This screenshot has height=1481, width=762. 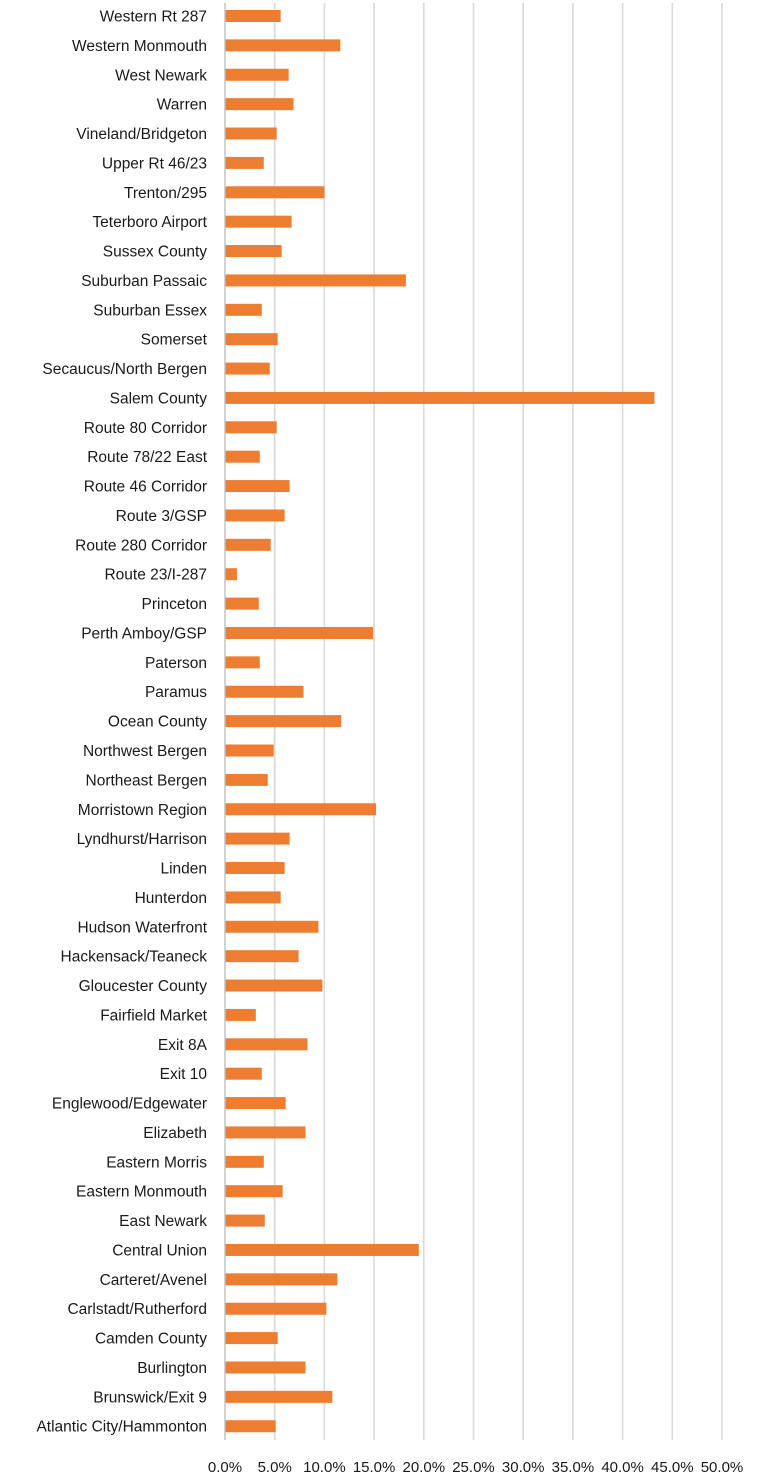 What do you see at coordinates (175, 1133) in the screenshot?
I see `category-label: Elizabeth` at bounding box center [175, 1133].